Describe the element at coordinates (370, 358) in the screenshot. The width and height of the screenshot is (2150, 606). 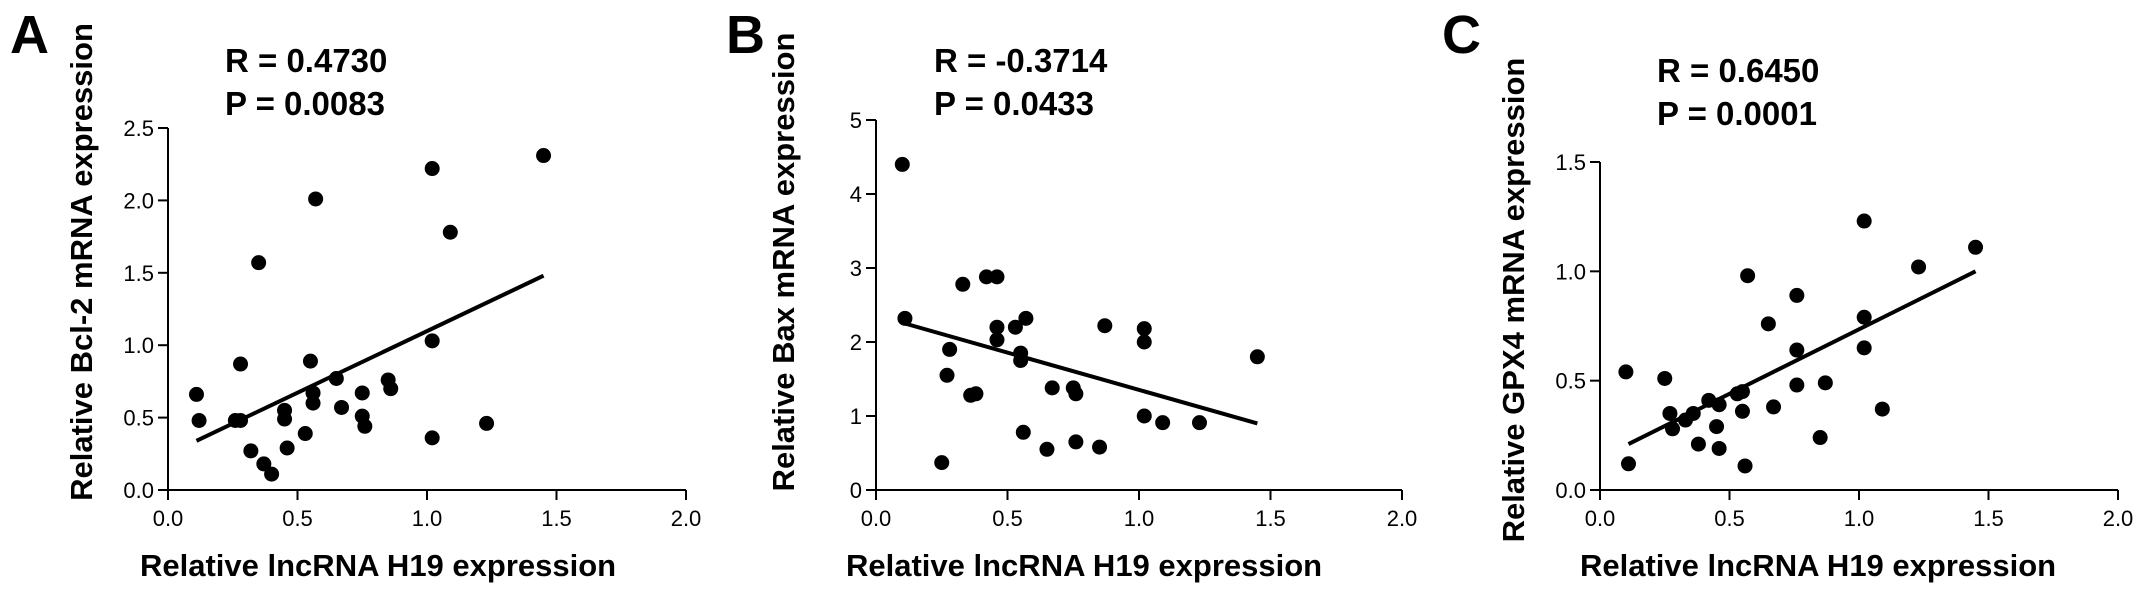
I see `regression-line-a` at that location.